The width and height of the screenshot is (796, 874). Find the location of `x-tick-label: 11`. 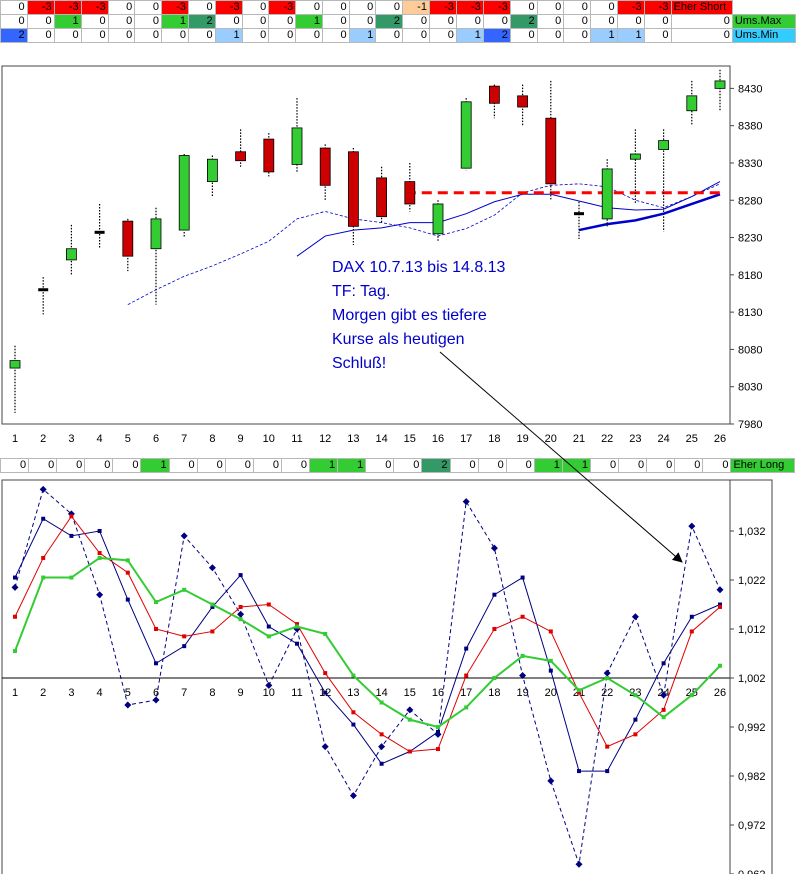

x-tick-label: 11 is located at coordinates (296, 439).